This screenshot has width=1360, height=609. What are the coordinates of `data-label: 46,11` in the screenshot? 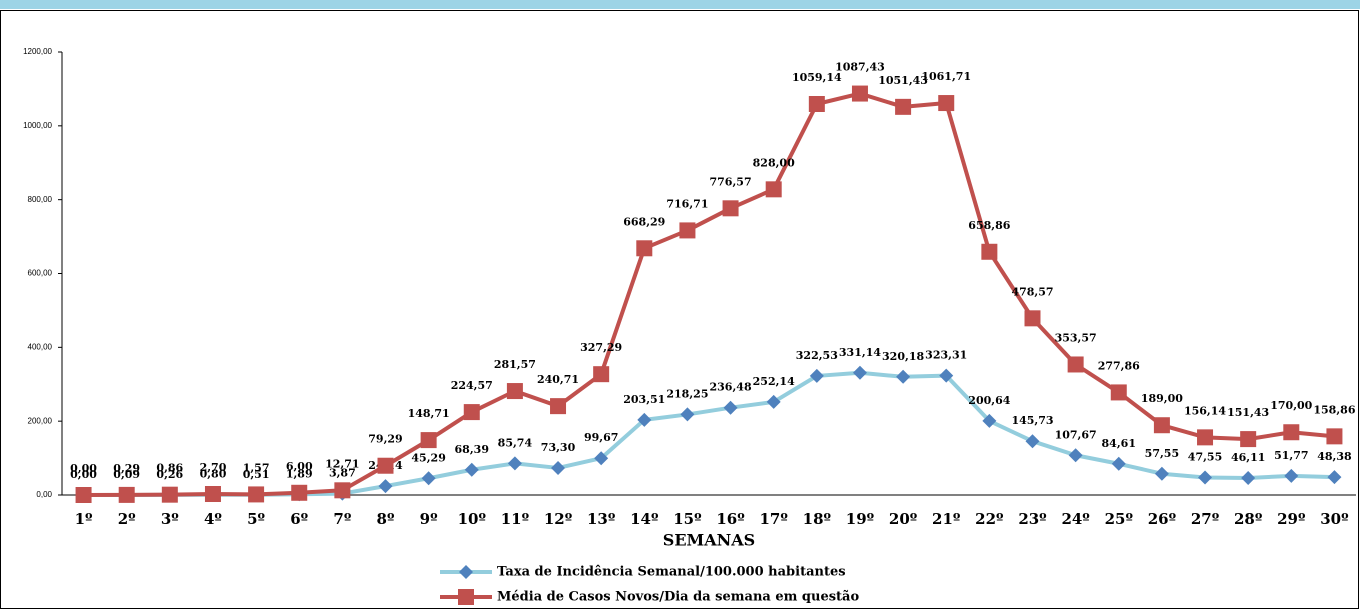 It's located at (1248, 457).